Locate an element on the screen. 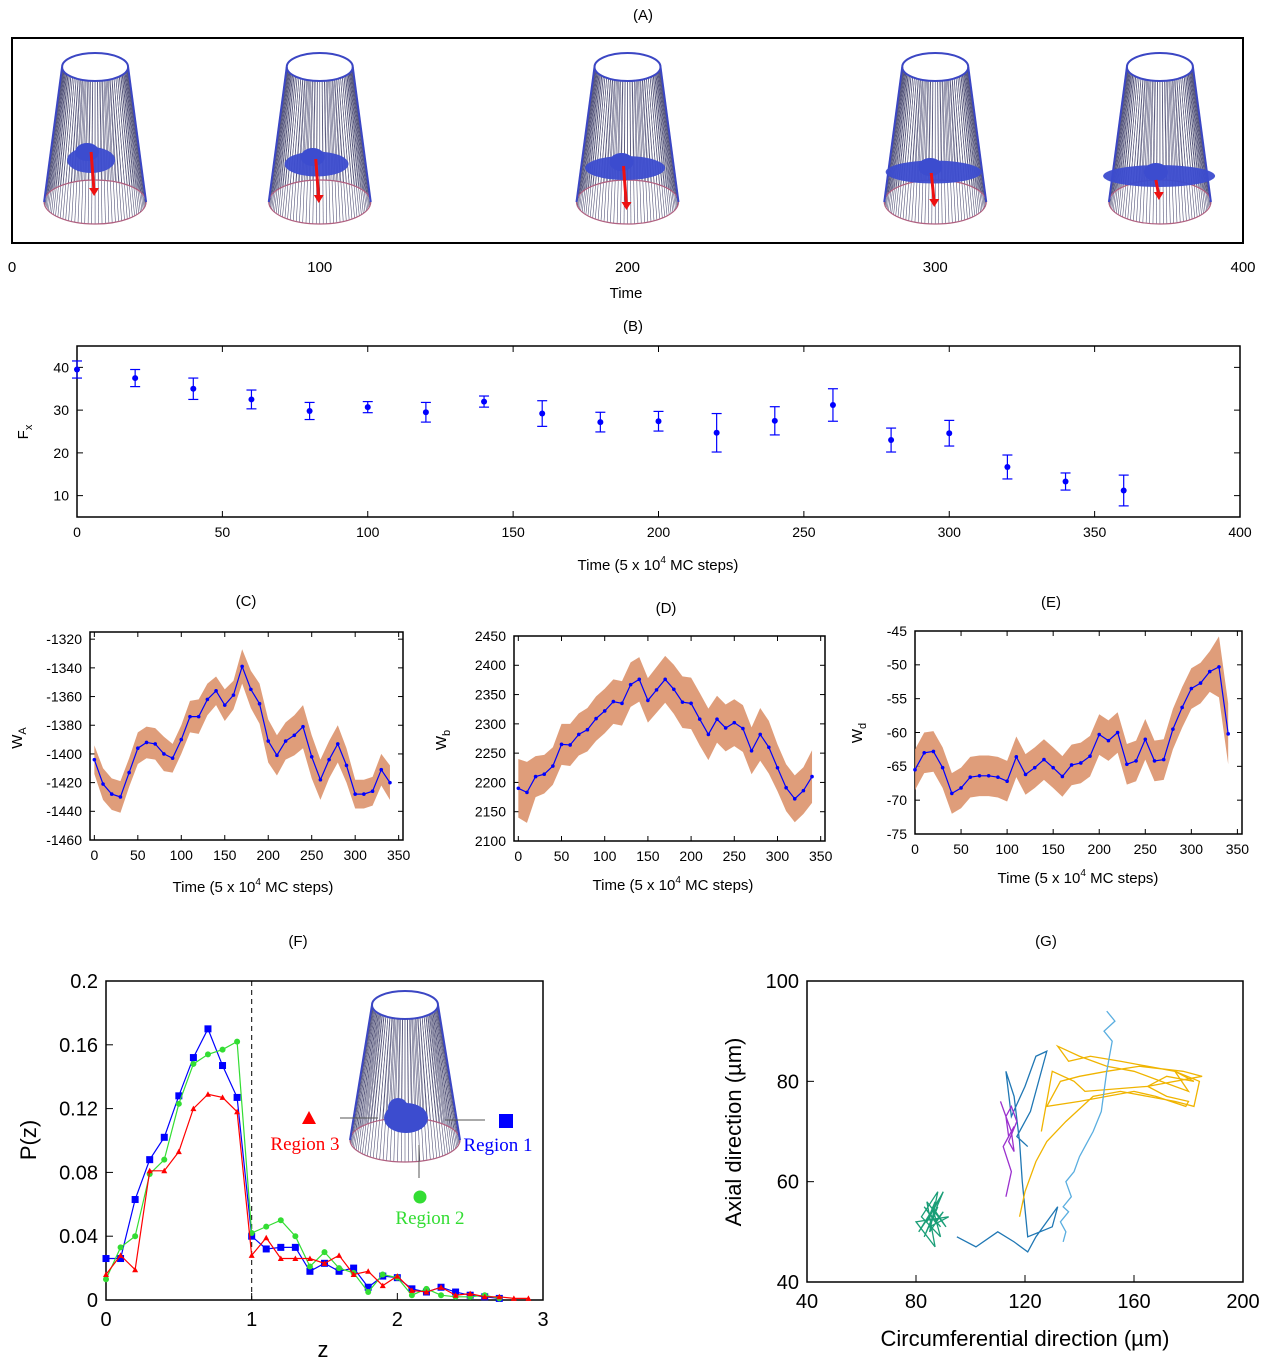  cylinder-edge is located at coordinates (277, 134).